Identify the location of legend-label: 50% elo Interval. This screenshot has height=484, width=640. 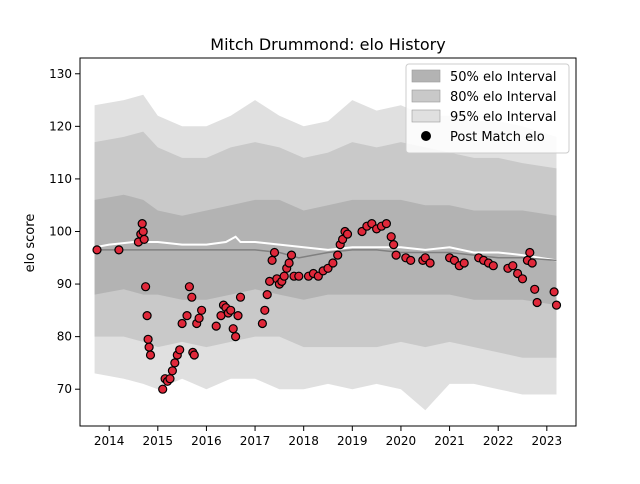
(503, 77).